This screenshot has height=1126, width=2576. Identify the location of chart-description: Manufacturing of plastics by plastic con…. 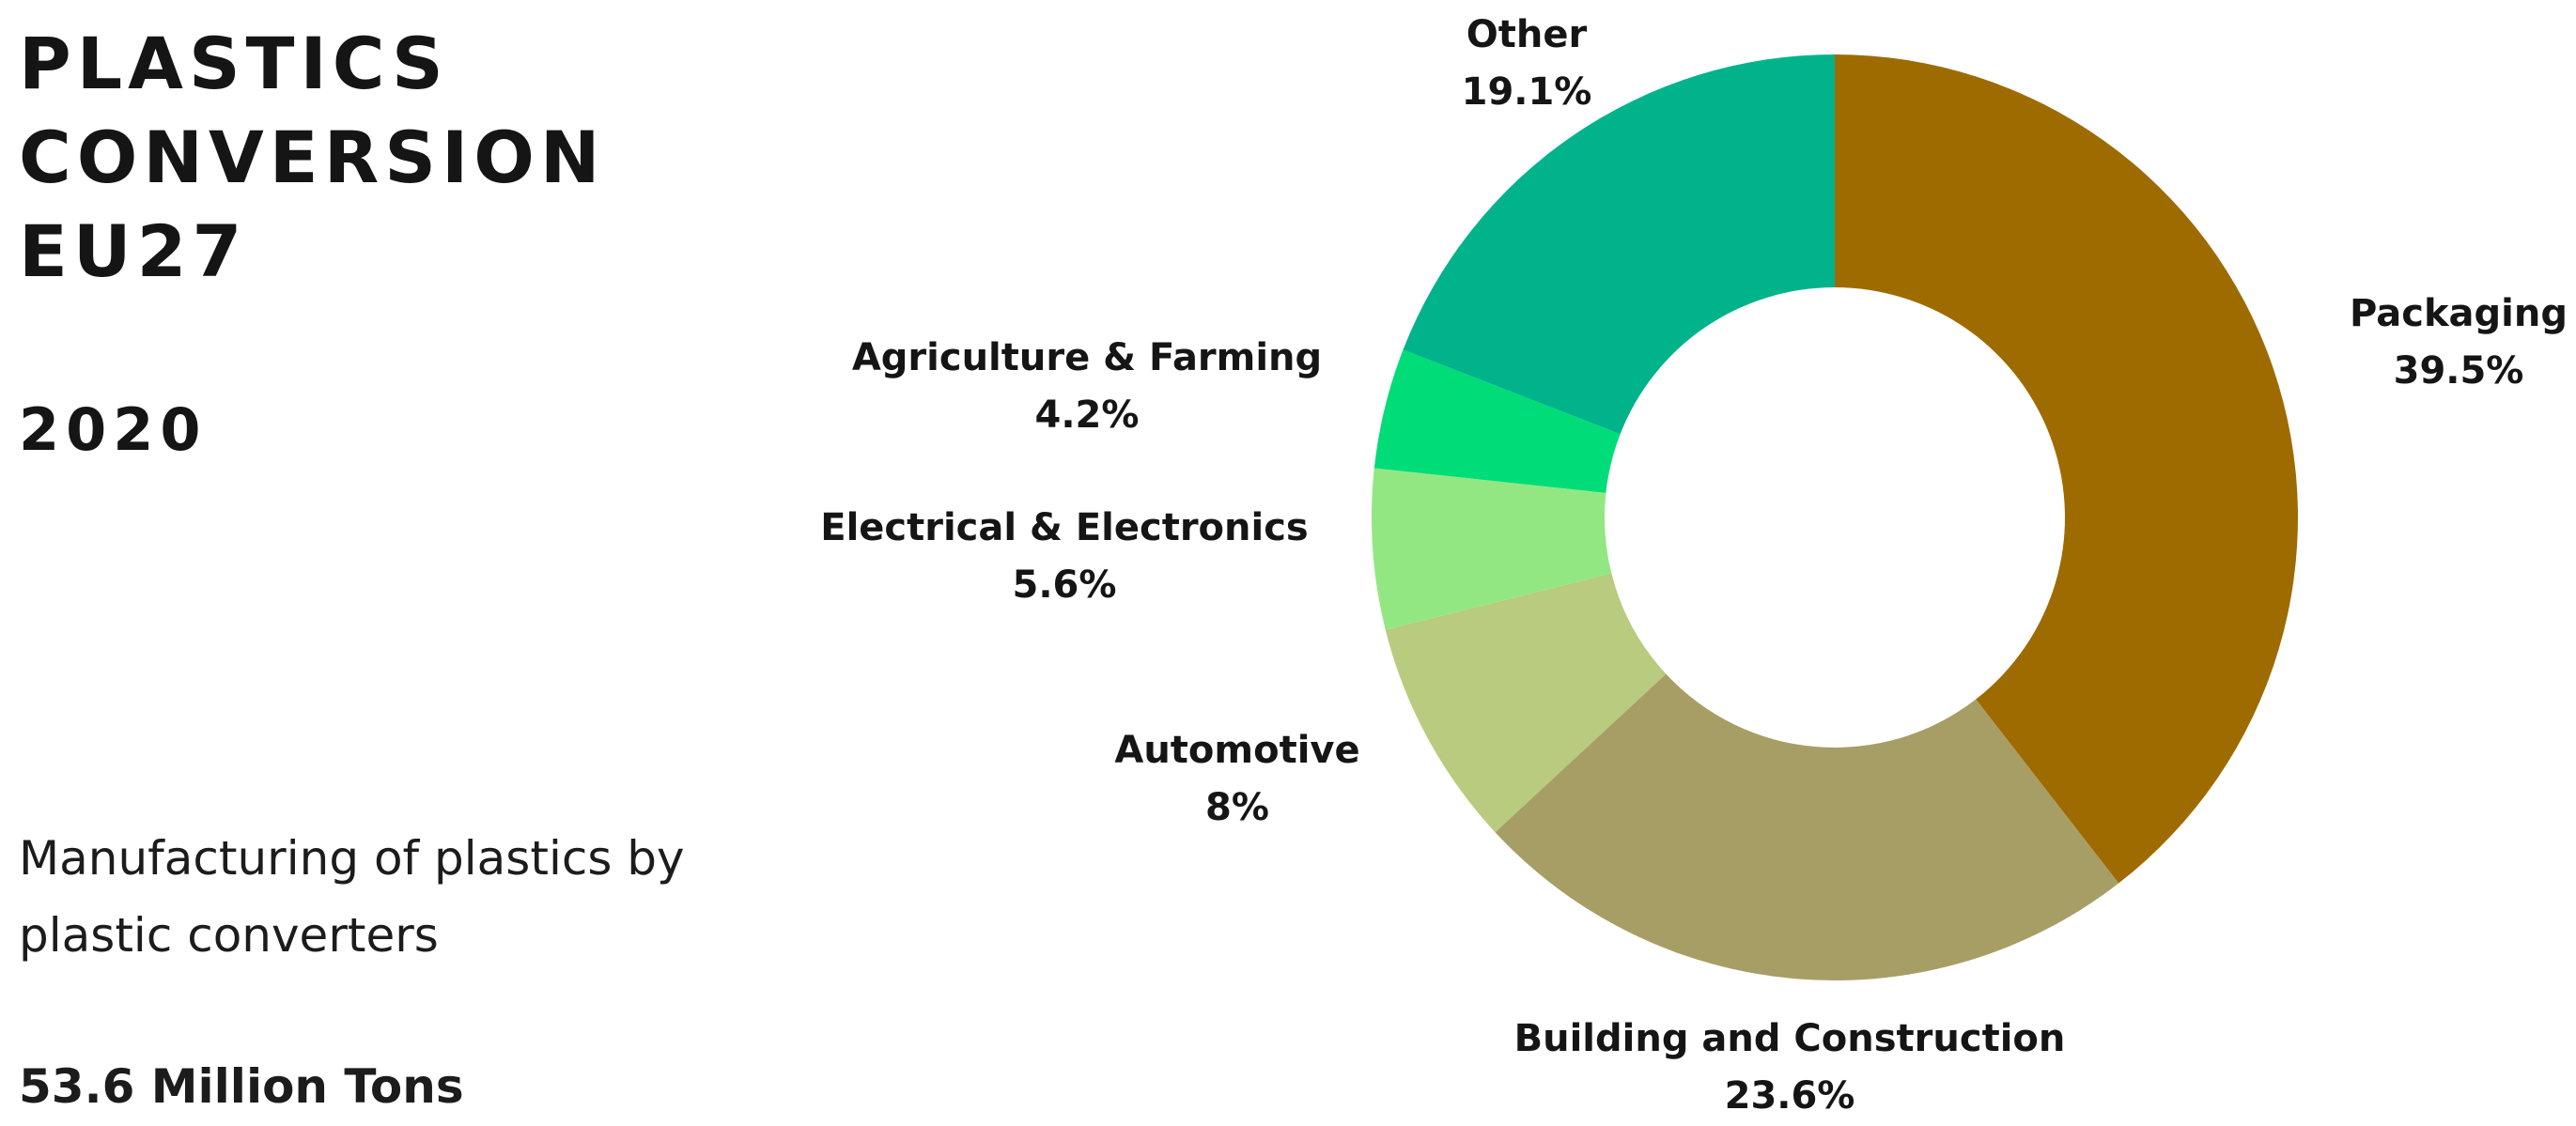
(385, 897).